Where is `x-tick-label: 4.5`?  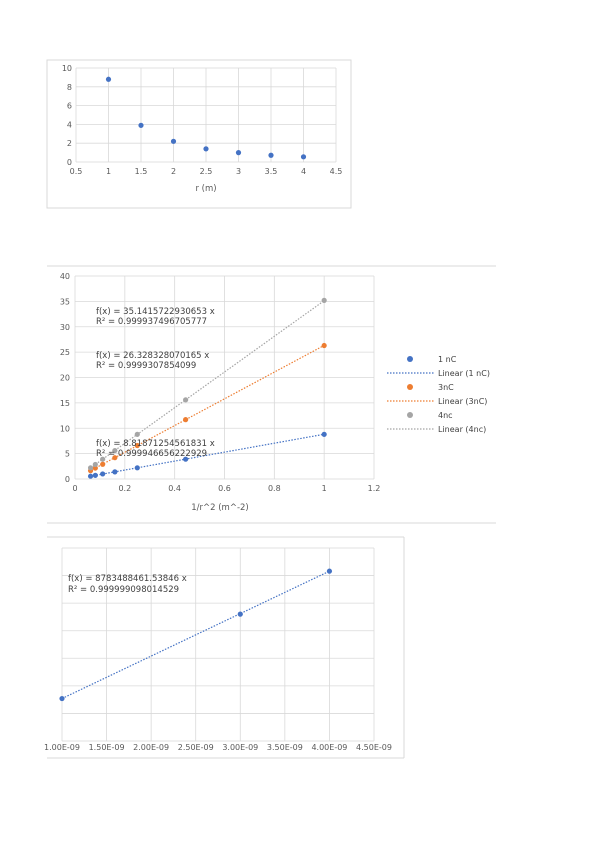
x-tick-label: 4.5 is located at coordinates (336, 171).